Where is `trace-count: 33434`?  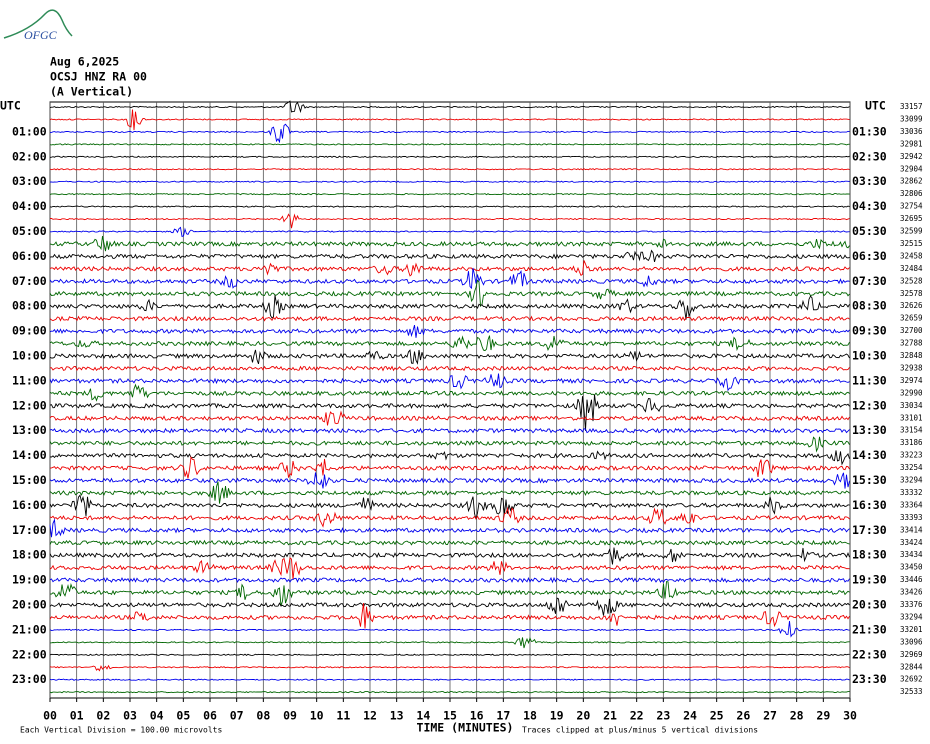 trace-count: 33434 is located at coordinates (911, 554).